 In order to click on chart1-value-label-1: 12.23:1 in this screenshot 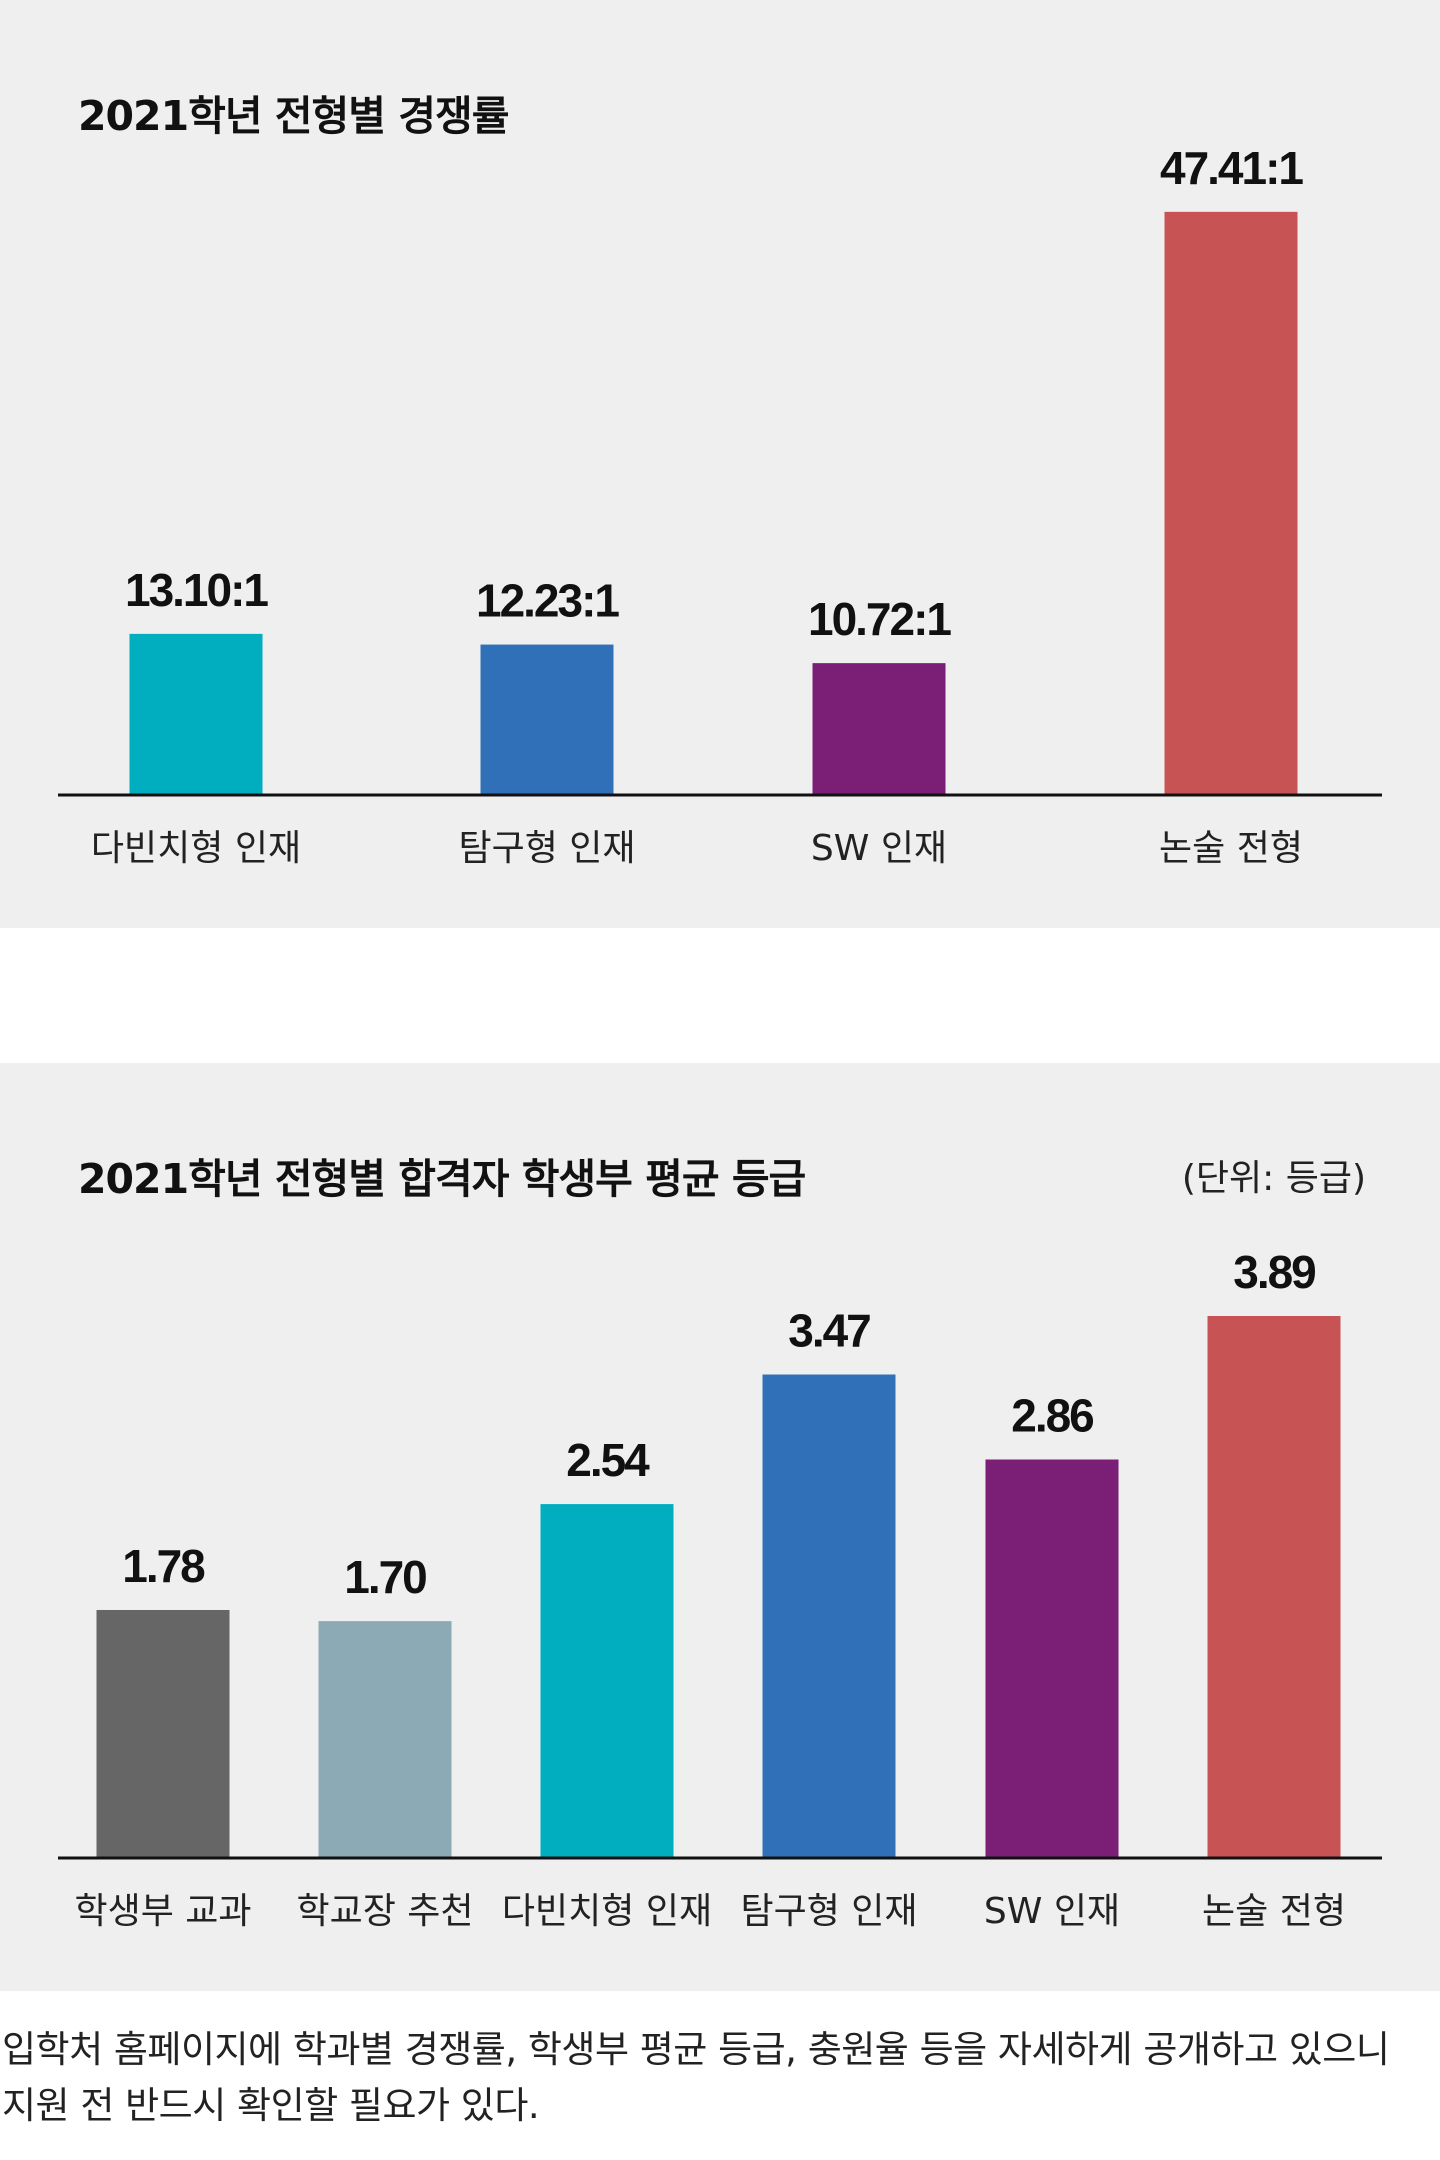, I will do `click(547, 601)`.